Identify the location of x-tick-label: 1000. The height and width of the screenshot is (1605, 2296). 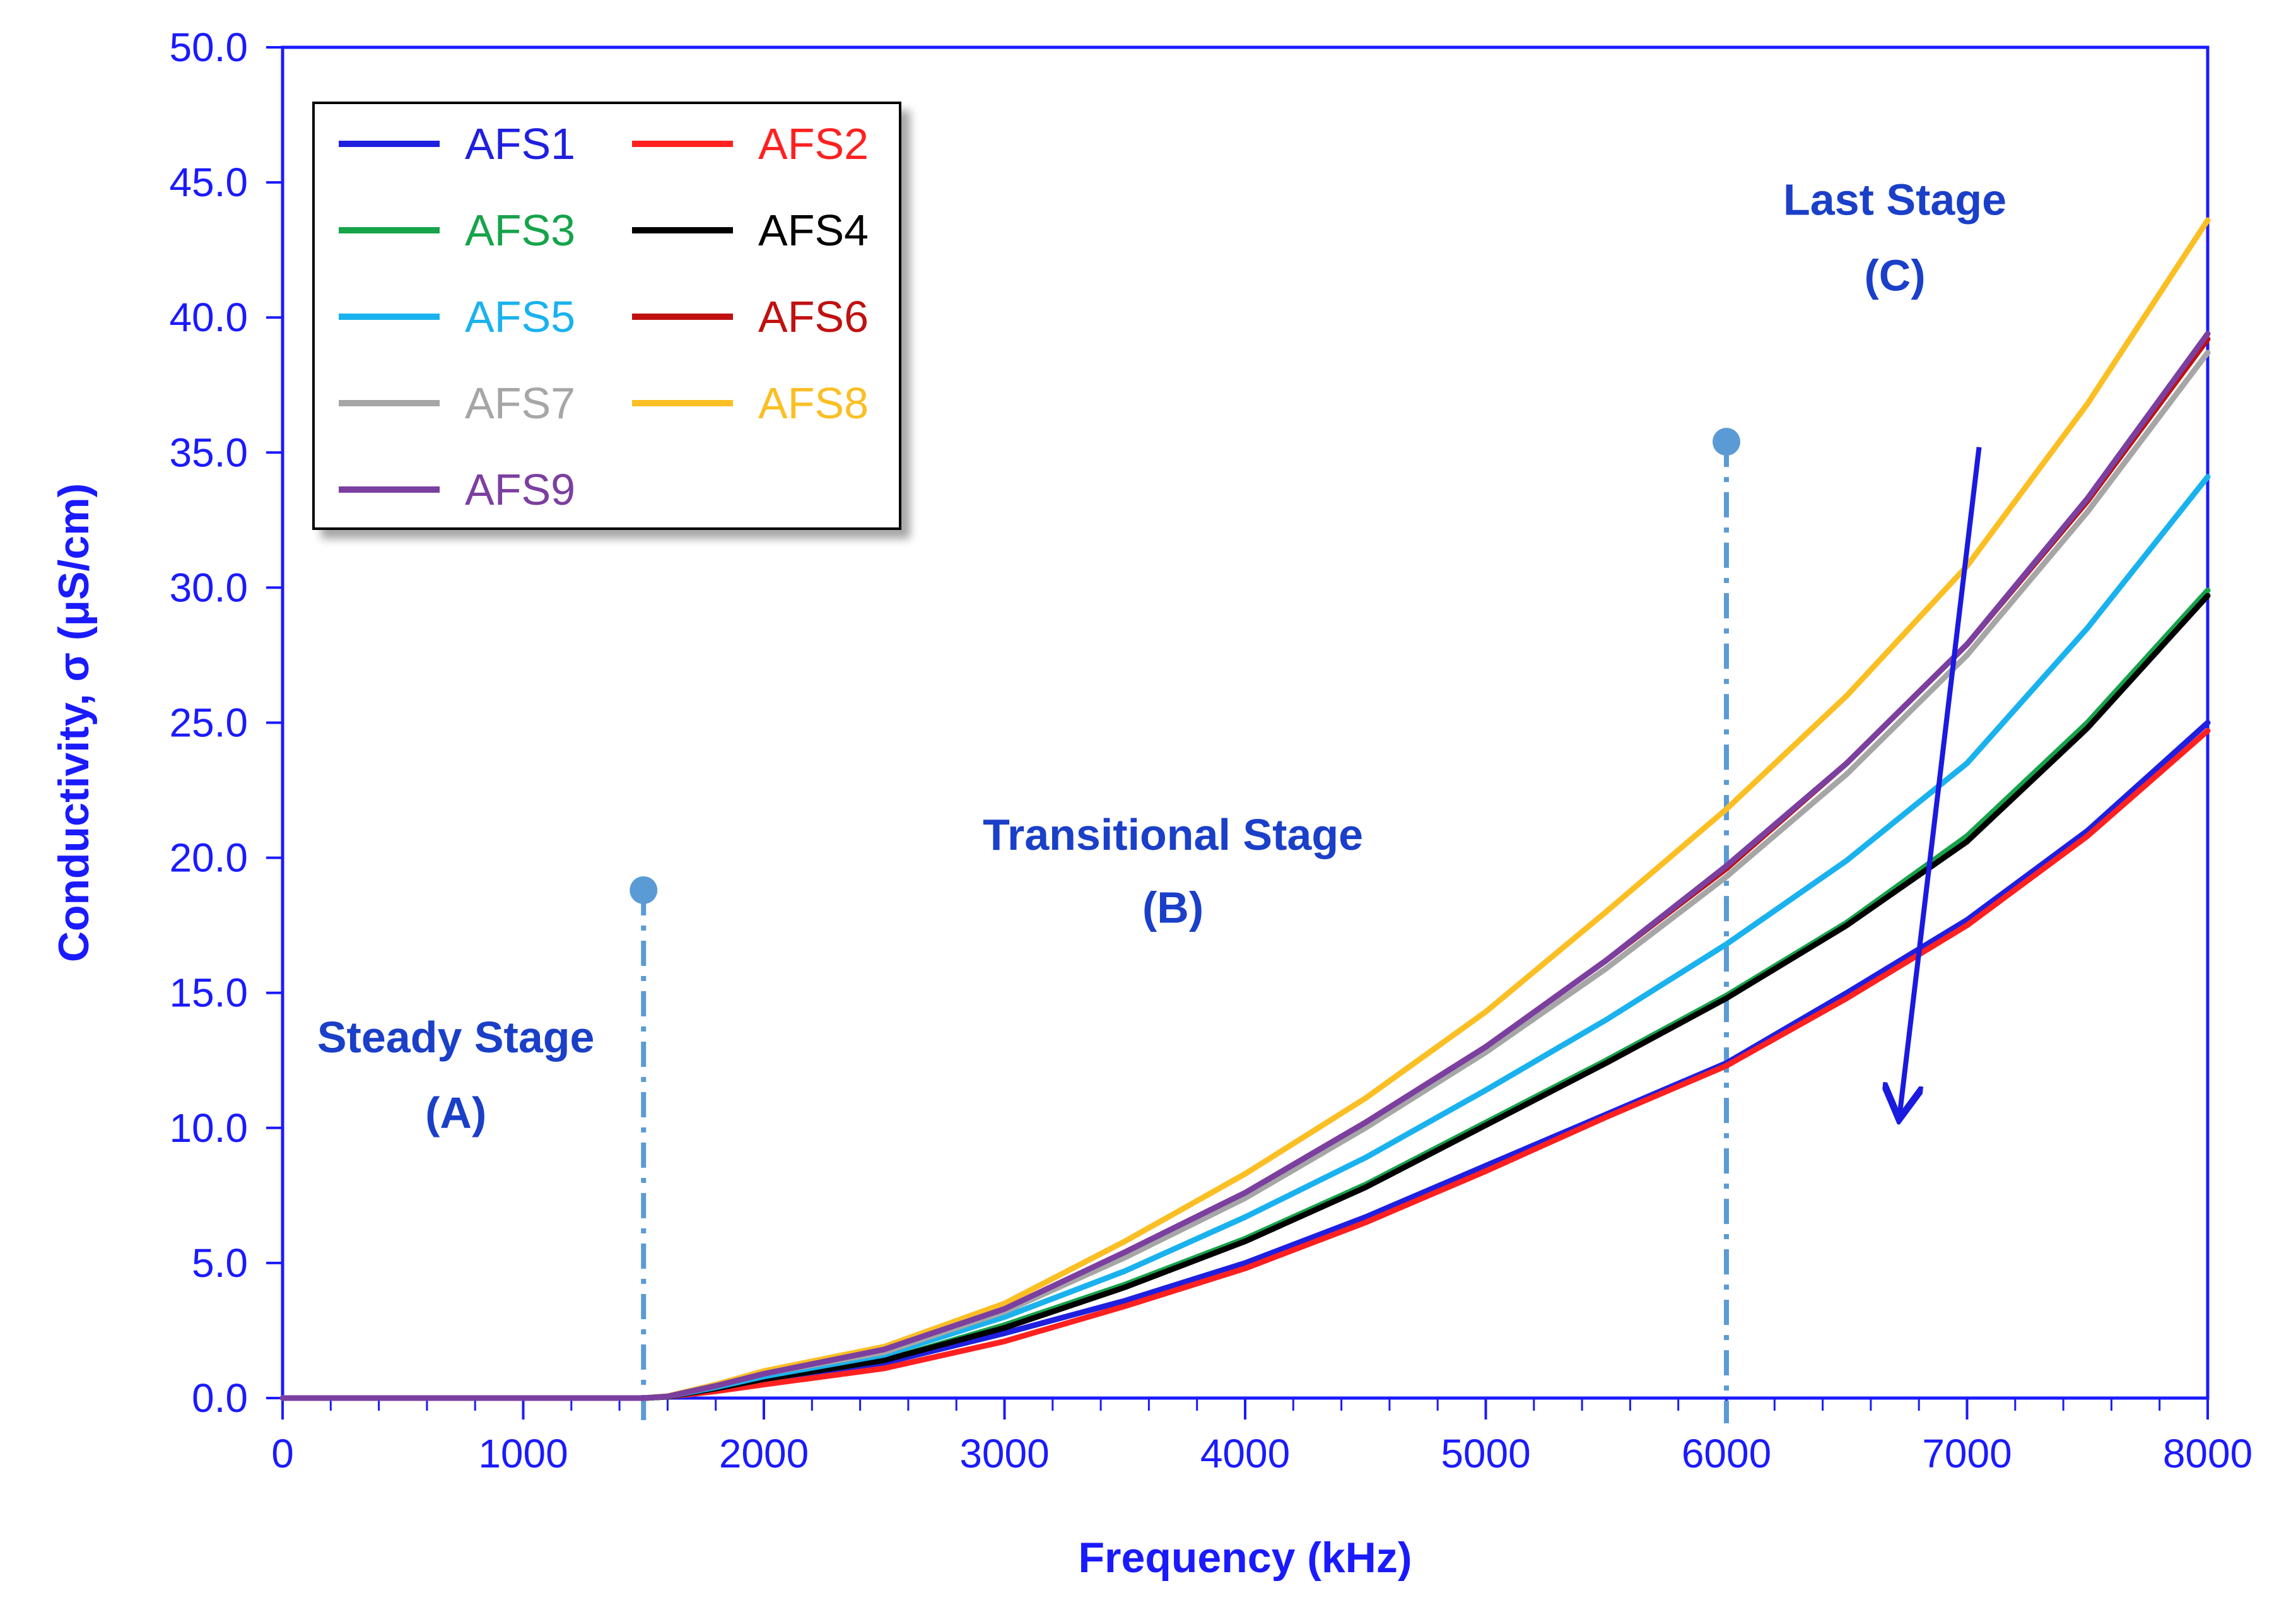
(523, 1453).